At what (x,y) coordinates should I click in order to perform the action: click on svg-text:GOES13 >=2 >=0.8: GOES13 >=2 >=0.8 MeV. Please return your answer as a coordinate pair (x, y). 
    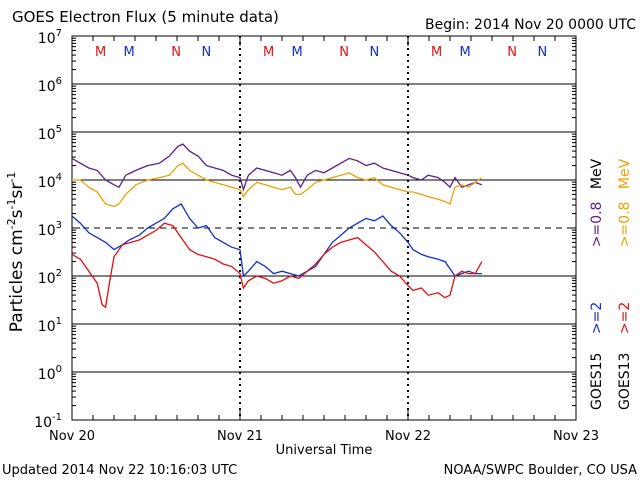
    Looking at the image, I should click on (625, 284).